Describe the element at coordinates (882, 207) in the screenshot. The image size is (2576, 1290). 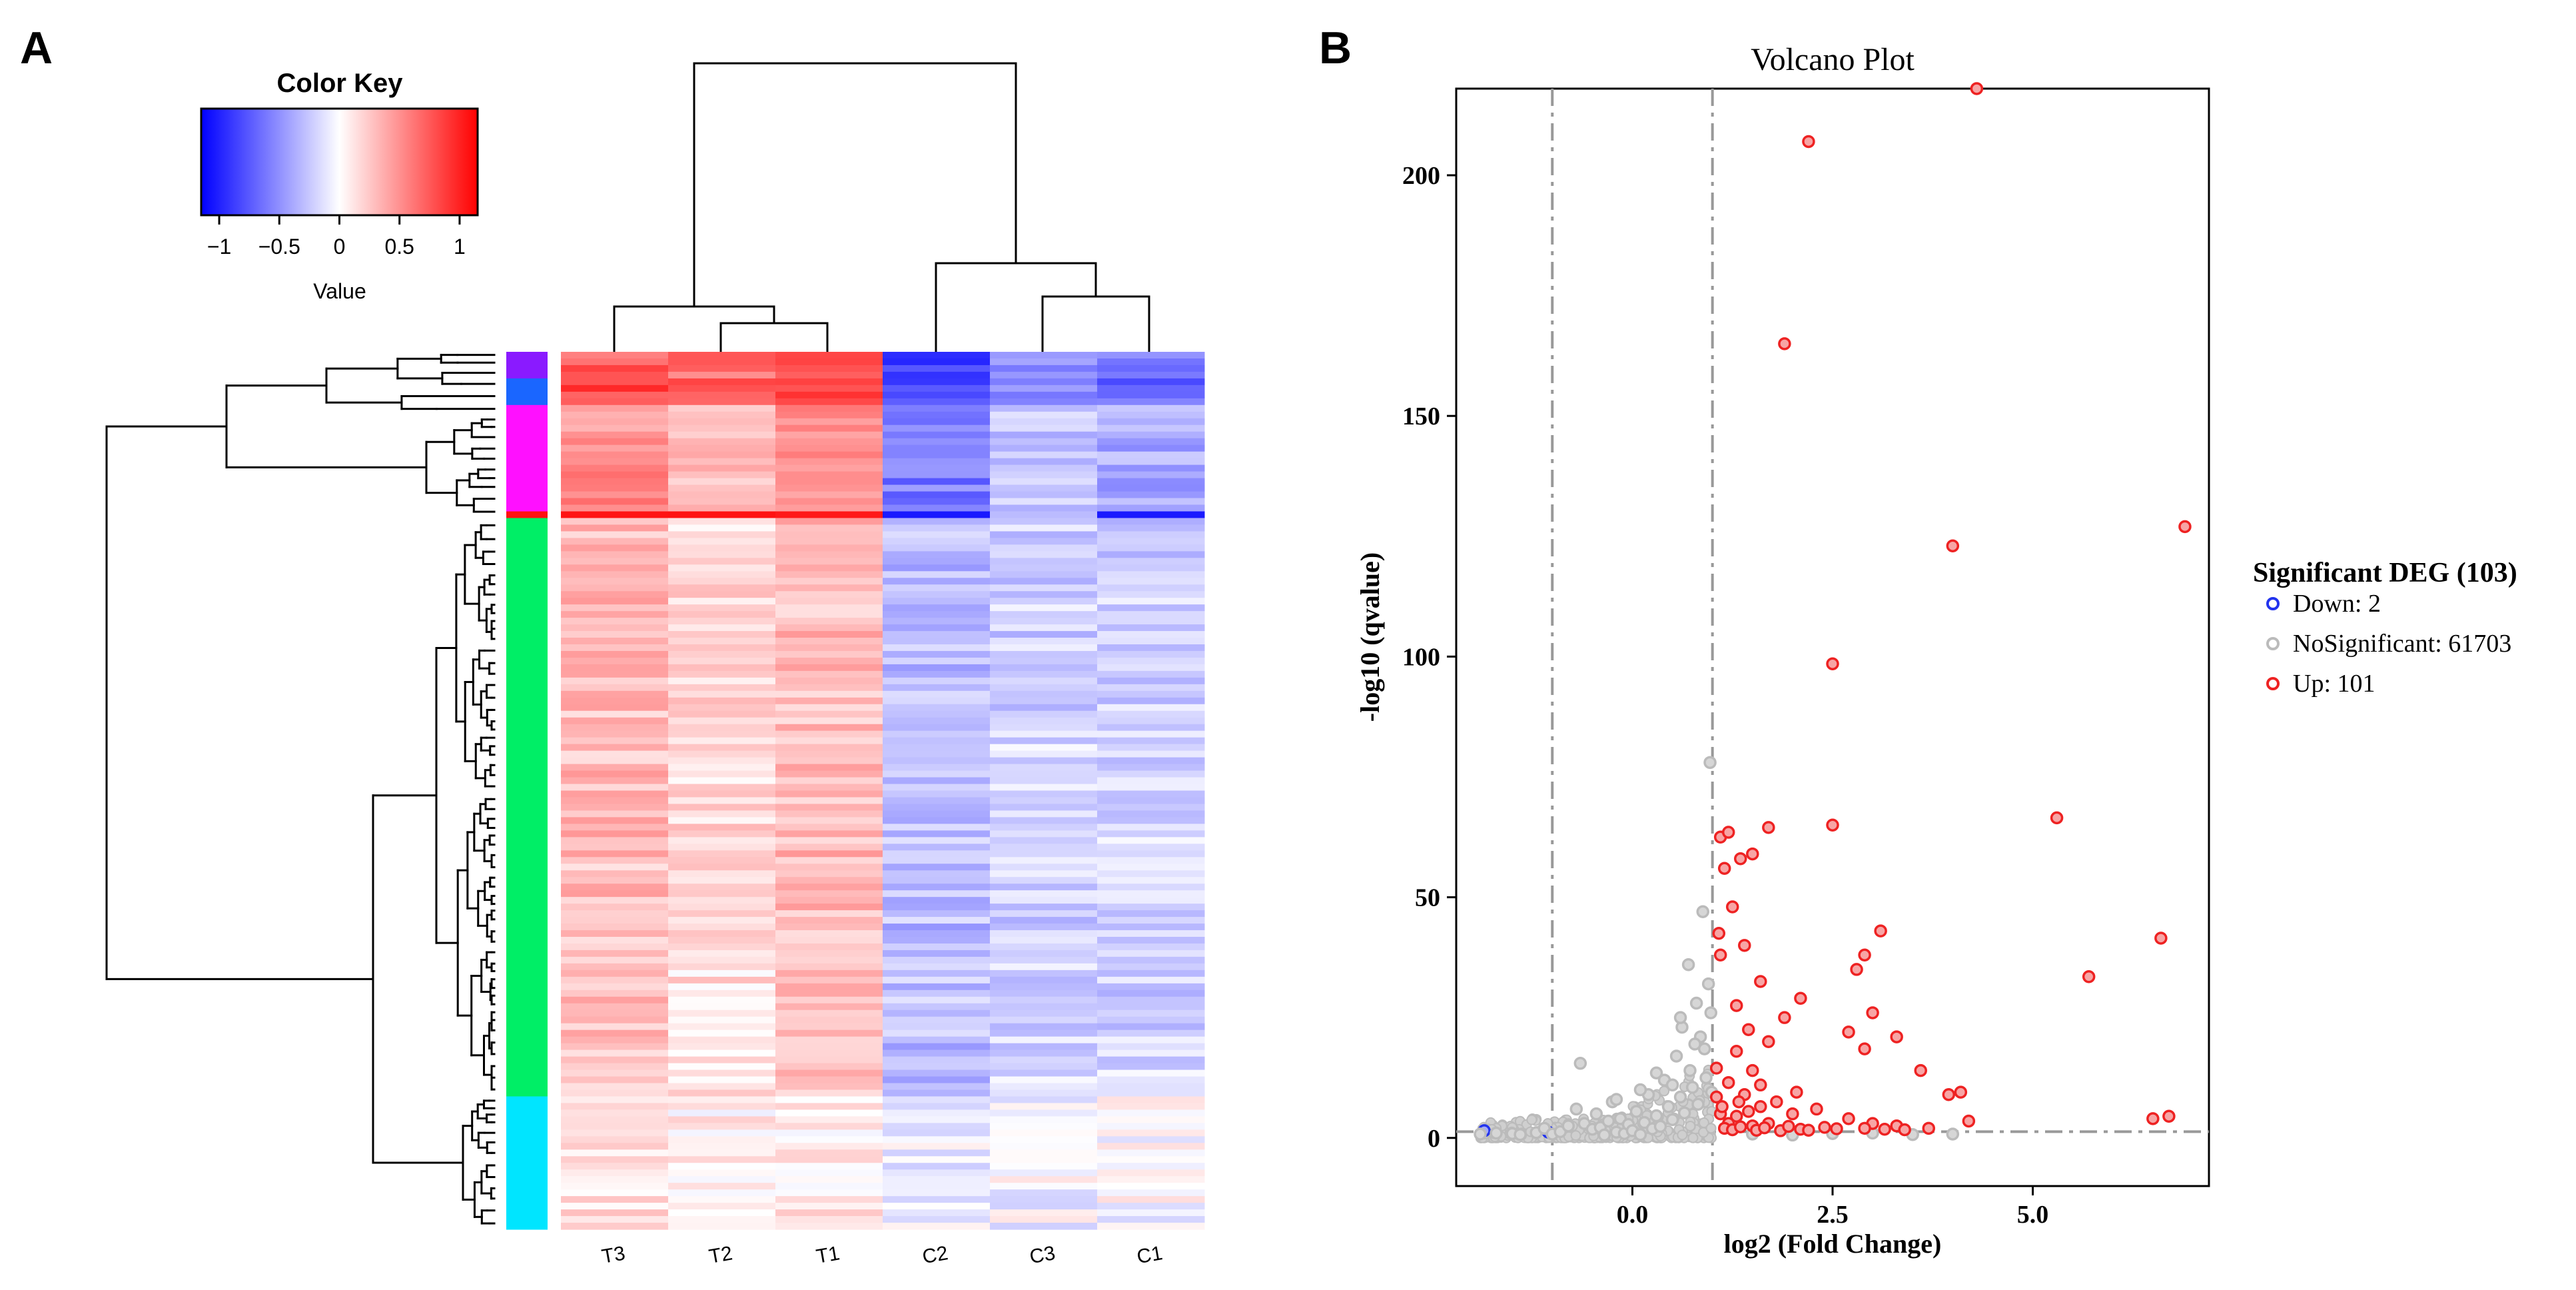
I see `column-dendrogram` at that location.